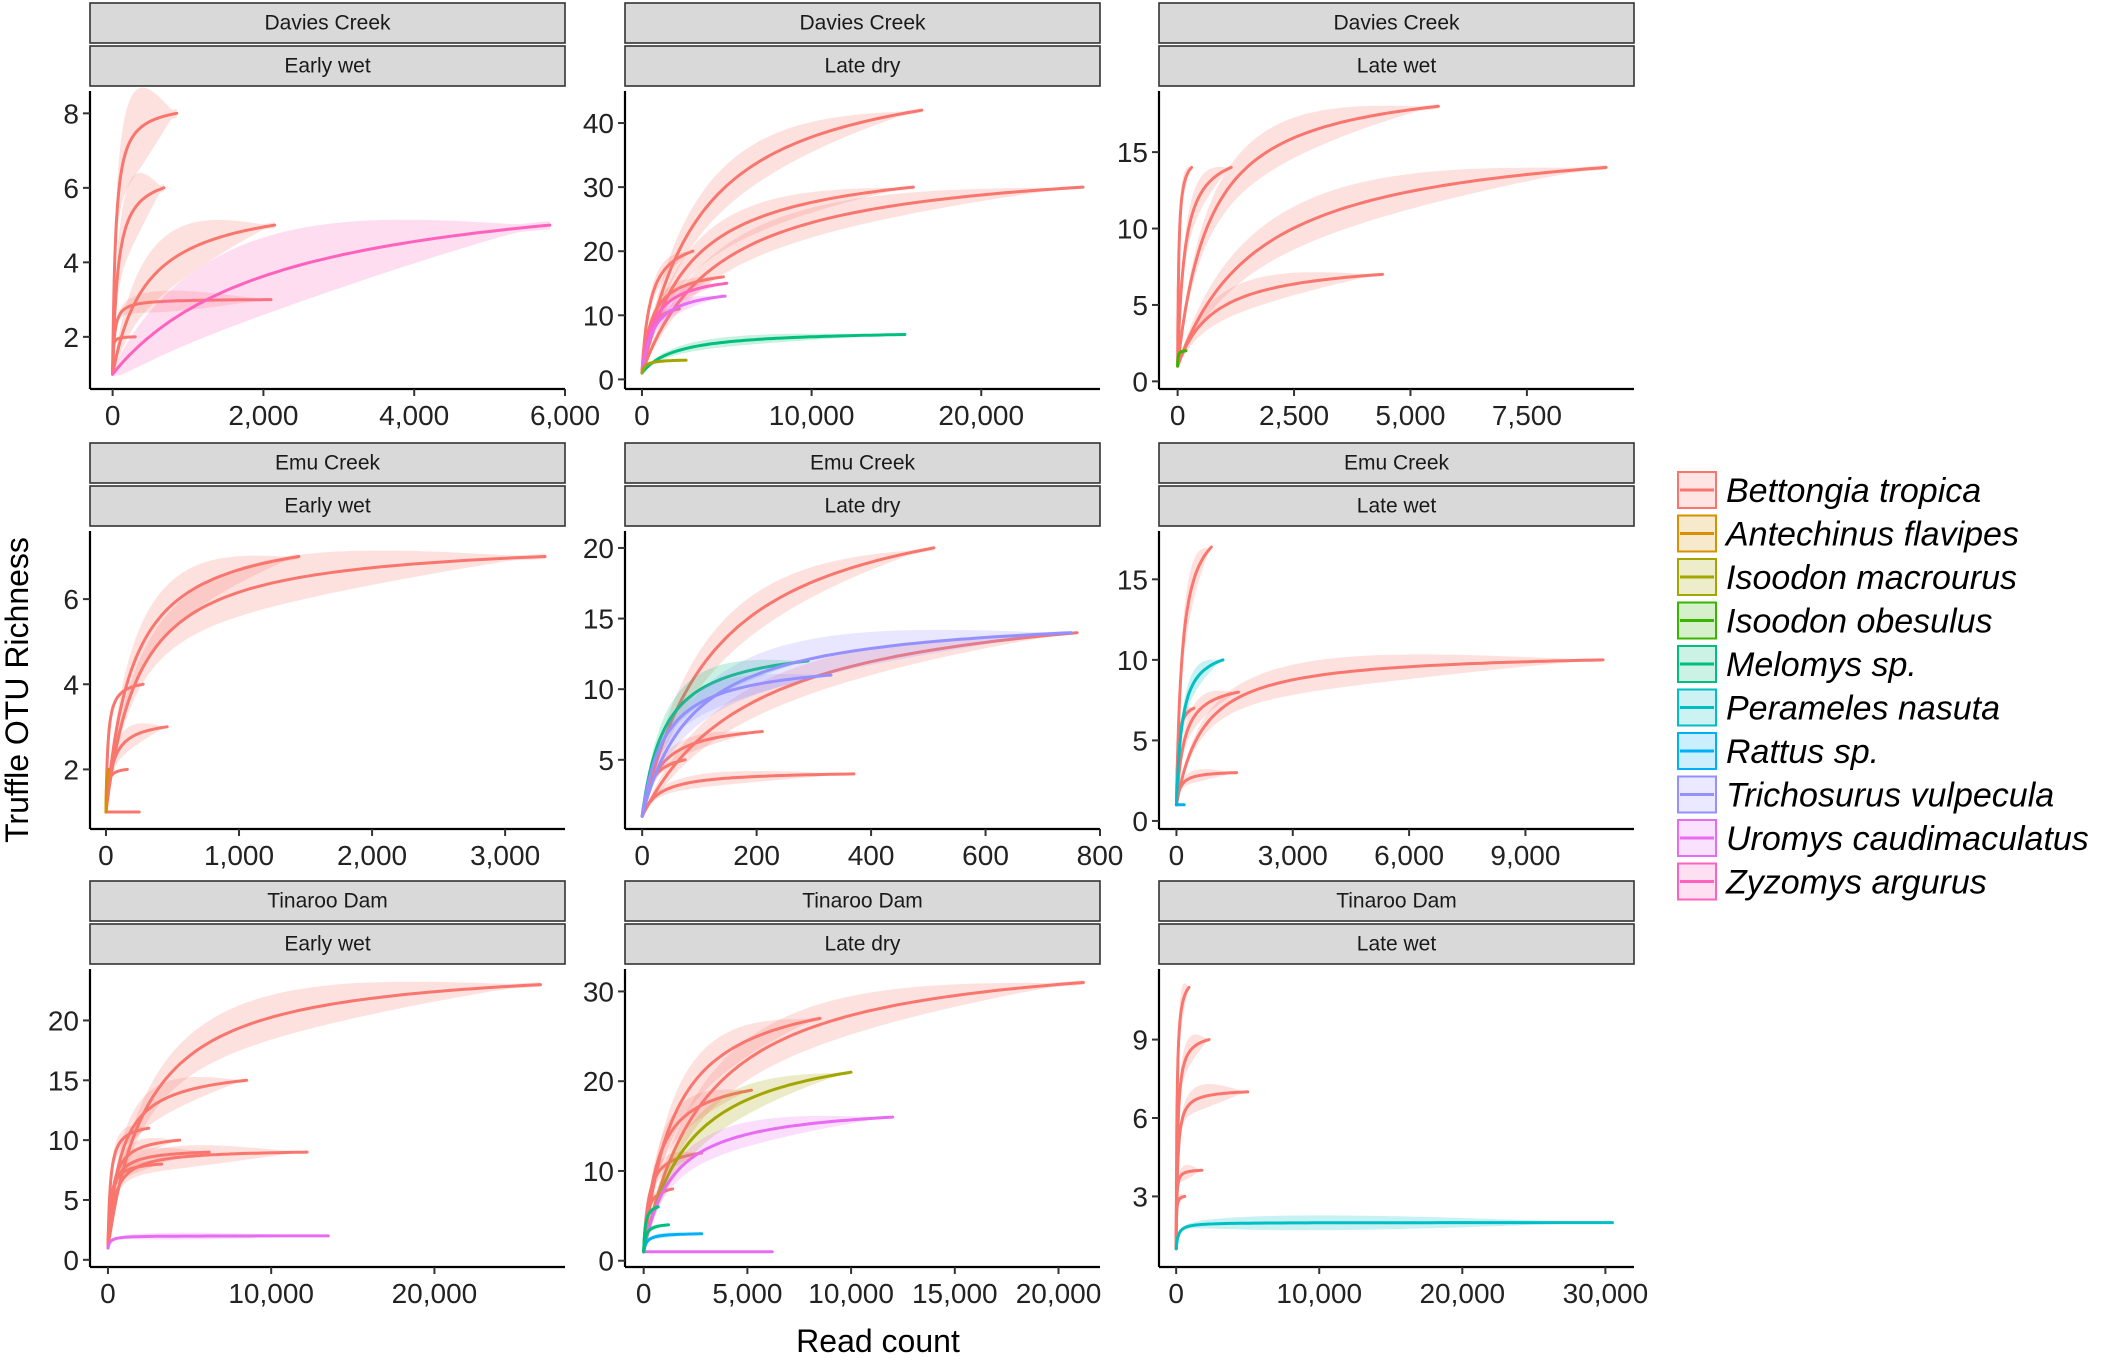 The height and width of the screenshot is (1365, 2128). Describe the element at coordinates (372, 855) in the screenshot. I see `x-tick-label: 2,000` at that location.